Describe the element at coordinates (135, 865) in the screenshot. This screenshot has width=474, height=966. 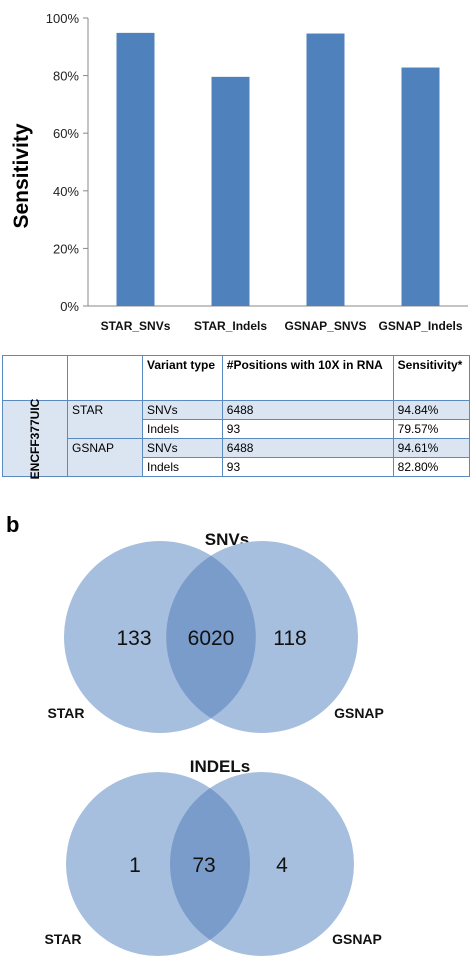
I see `venn-left-count: 1` at that location.